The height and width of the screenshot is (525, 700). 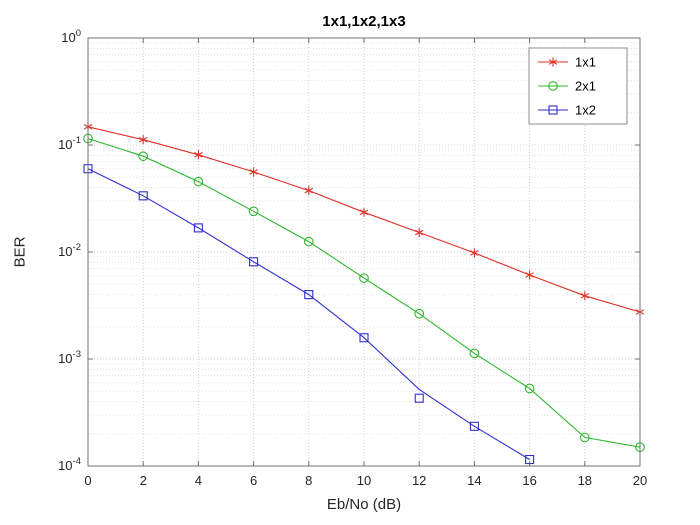 I want to click on svg-text: 8, so click(x=308, y=480).